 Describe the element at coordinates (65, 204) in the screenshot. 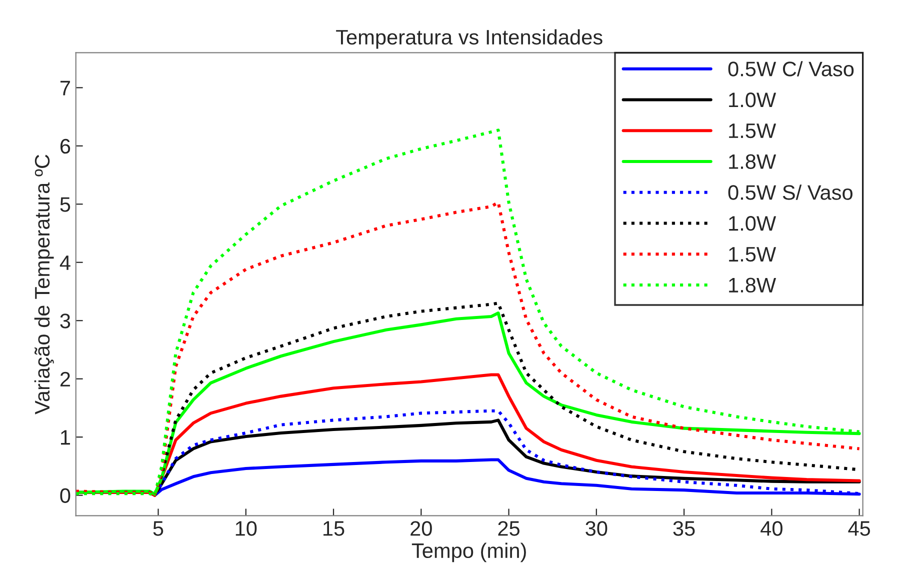

I see `y-tick-label: 5` at that location.